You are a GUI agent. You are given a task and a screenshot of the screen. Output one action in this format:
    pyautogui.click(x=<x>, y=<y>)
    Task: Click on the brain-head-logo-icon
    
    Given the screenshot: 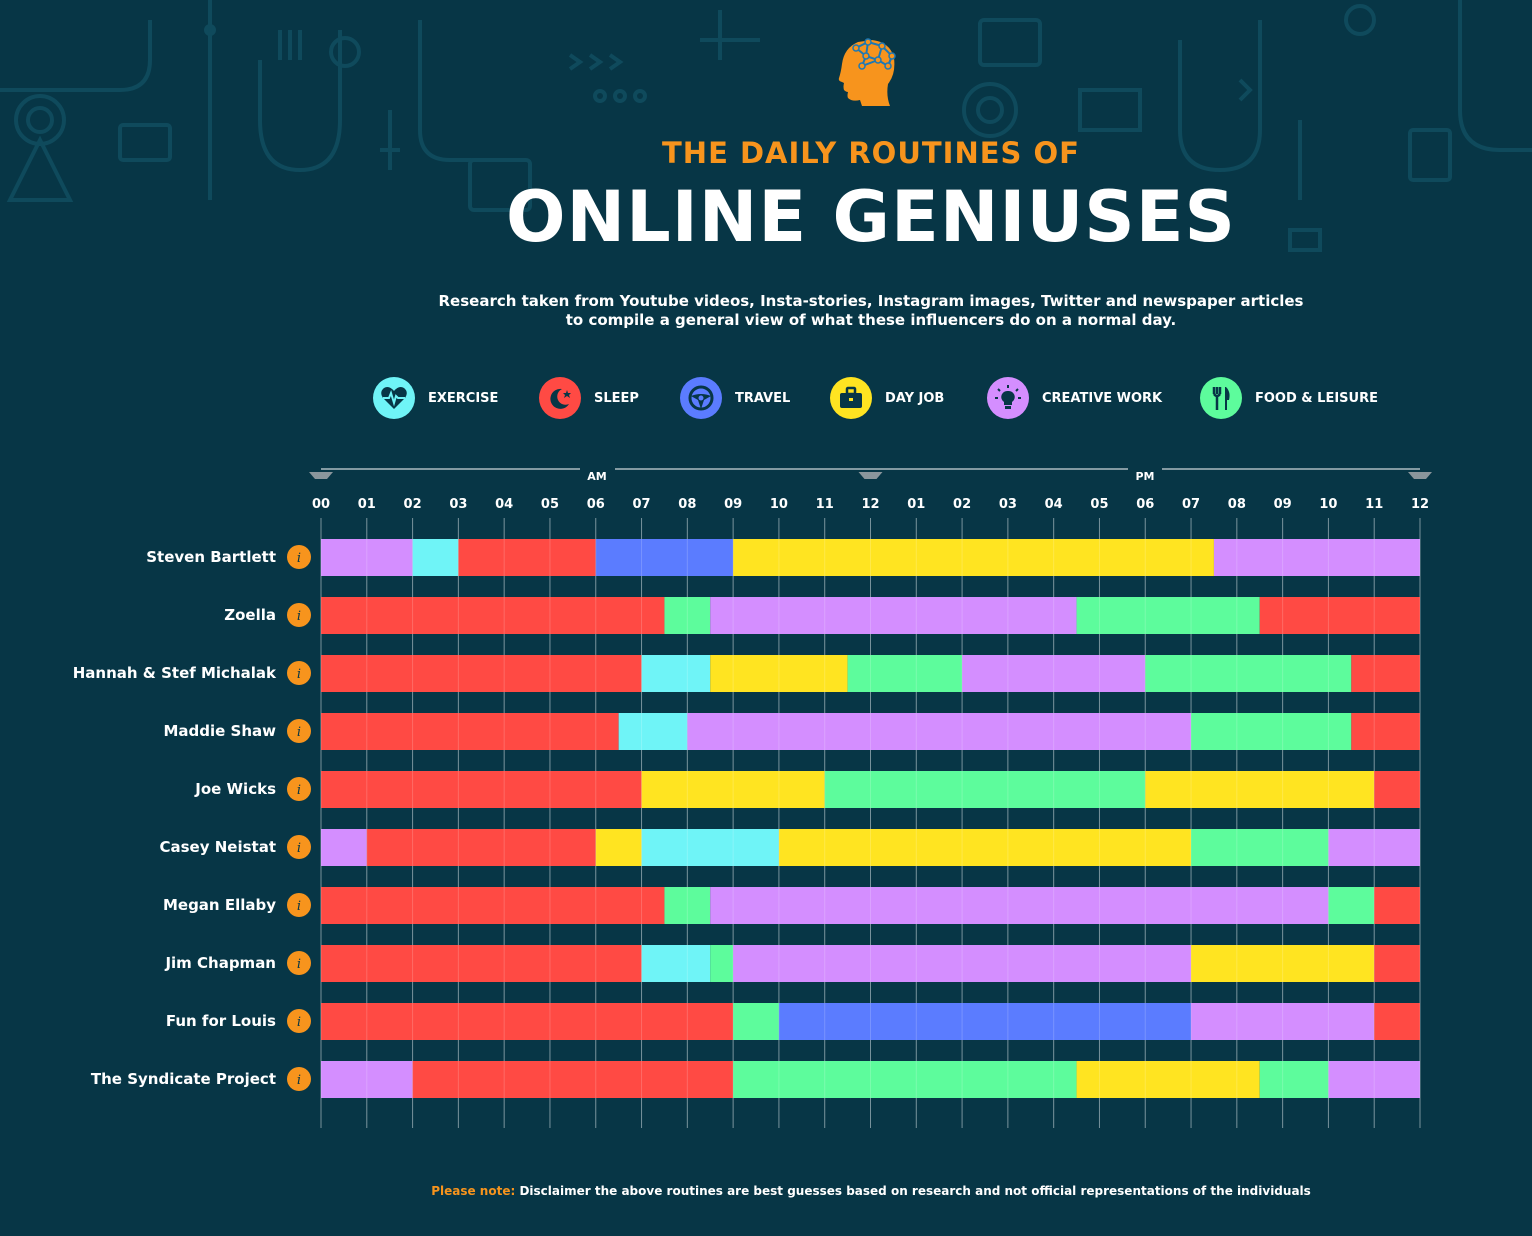 What is the action you would take?
    pyautogui.click(x=867, y=72)
    